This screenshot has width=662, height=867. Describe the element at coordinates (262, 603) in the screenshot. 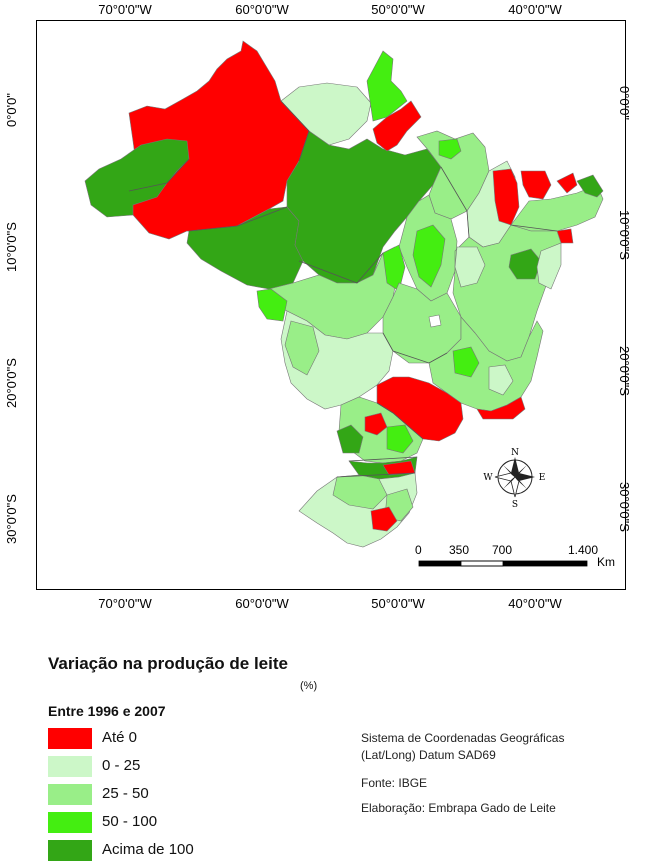

I see `lon-tick-bottom-60: 60°0'0"W` at that location.